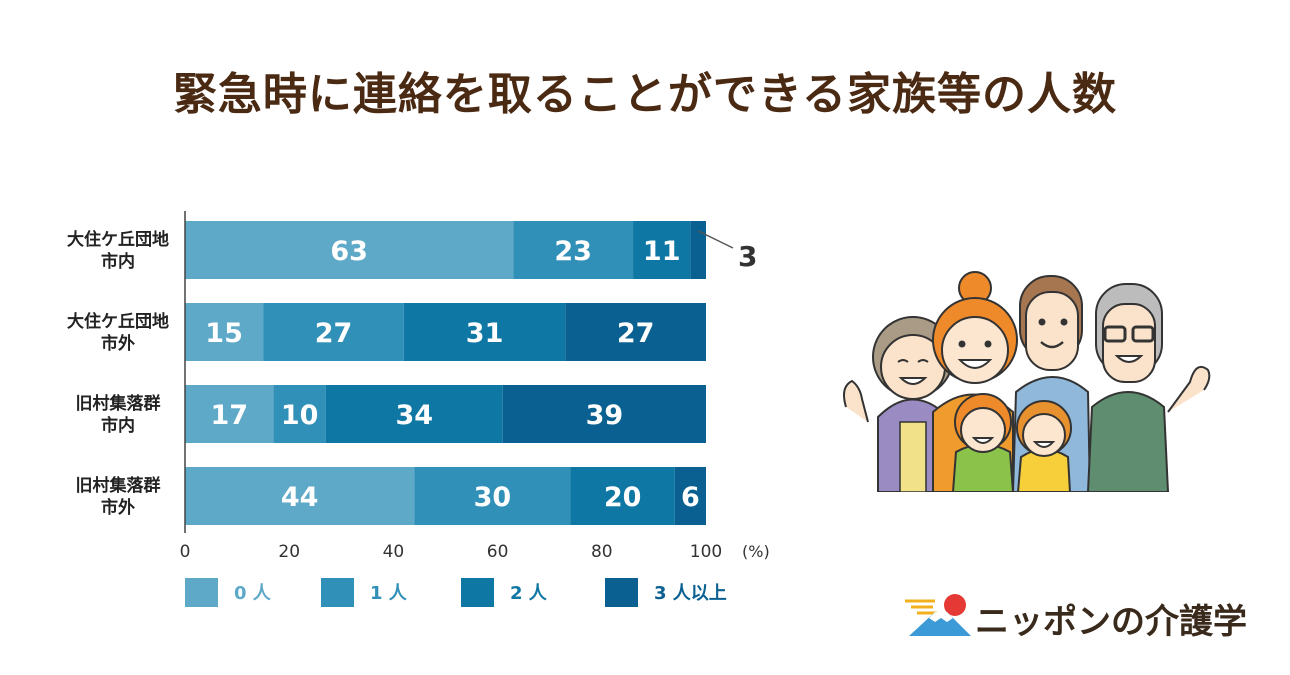  I want to click on bar-value-label: 34, so click(414, 415).